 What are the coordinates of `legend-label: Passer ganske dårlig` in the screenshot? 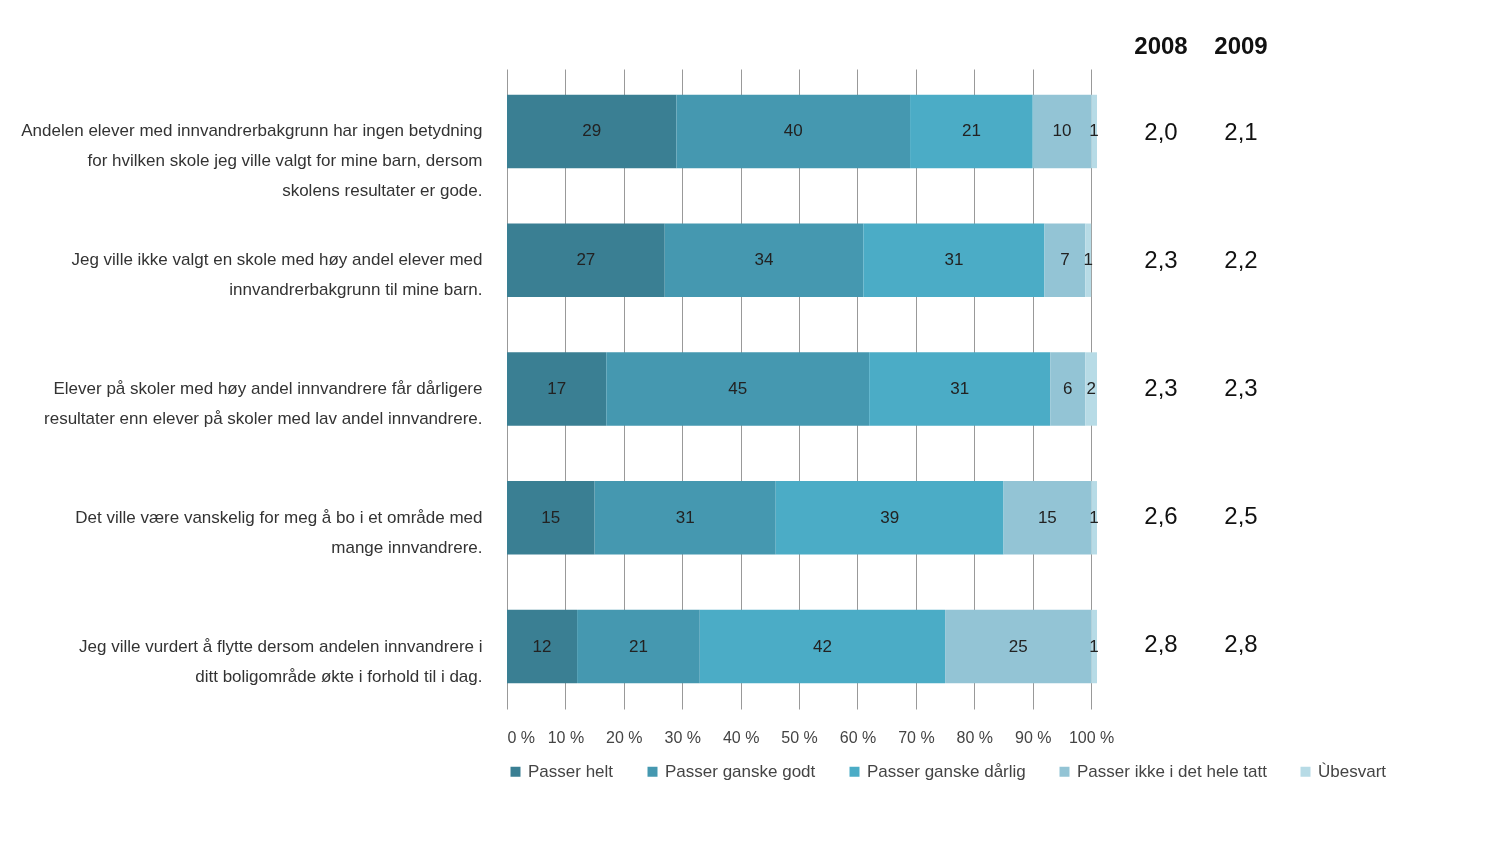 It's located at (946, 771).